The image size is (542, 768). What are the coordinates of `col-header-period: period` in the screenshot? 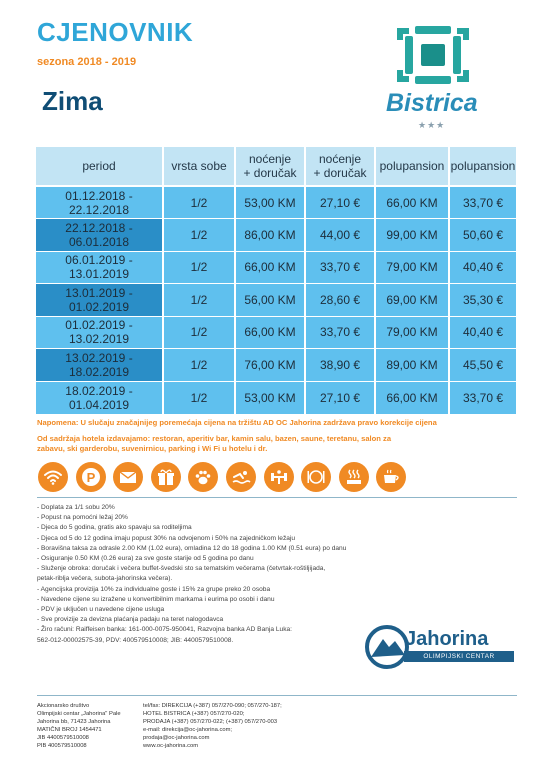 It's located at (99, 166).